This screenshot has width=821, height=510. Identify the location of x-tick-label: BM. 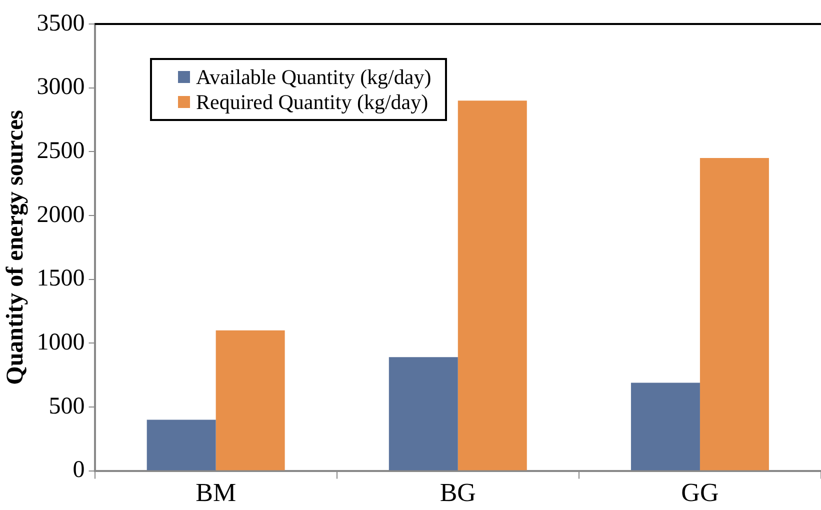
(216, 493).